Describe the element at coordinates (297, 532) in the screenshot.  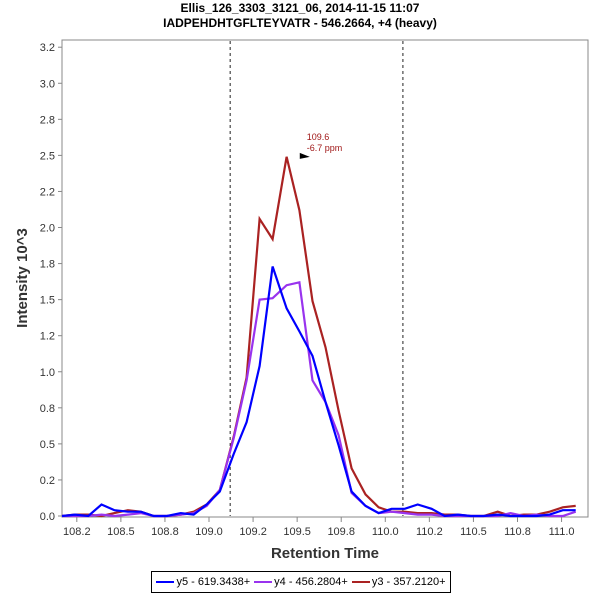
I see `x-tick-label: 109.5` at that location.